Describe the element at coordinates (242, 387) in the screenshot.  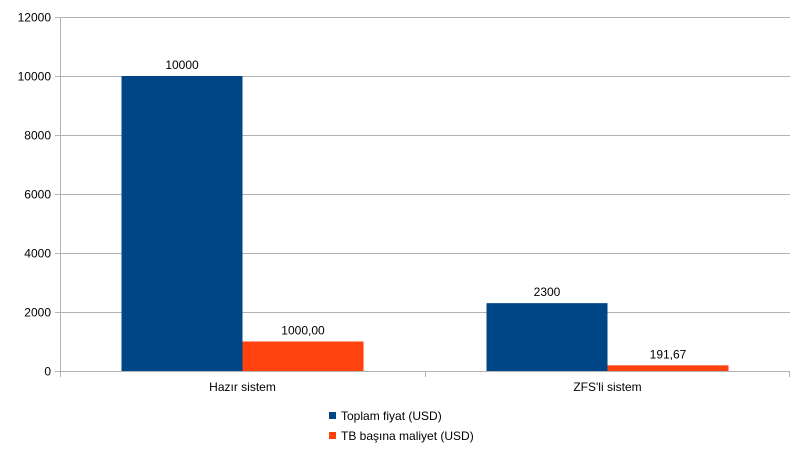
I see `x-category-label: Hazır sistem` at that location.